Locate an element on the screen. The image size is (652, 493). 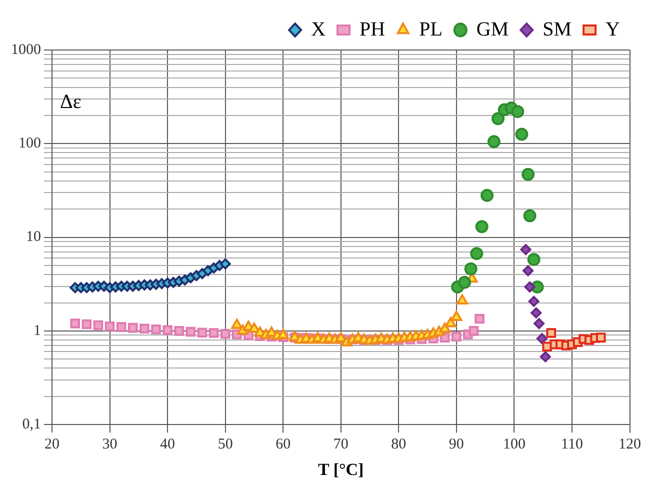
x-tick-label: 50 is located at coordinates (225, 444).